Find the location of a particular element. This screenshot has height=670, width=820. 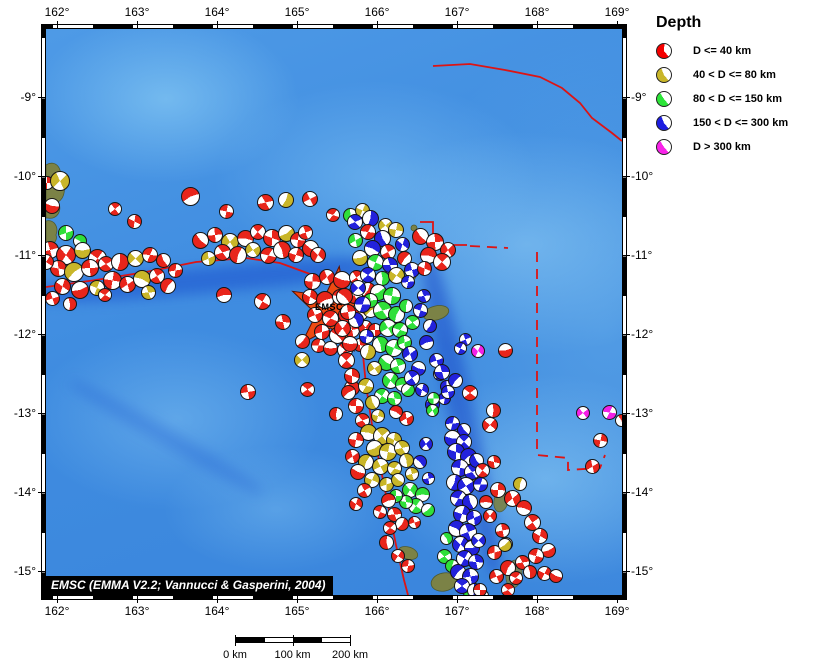

lat-label-left: -11° is located at coordinates (25, 255).